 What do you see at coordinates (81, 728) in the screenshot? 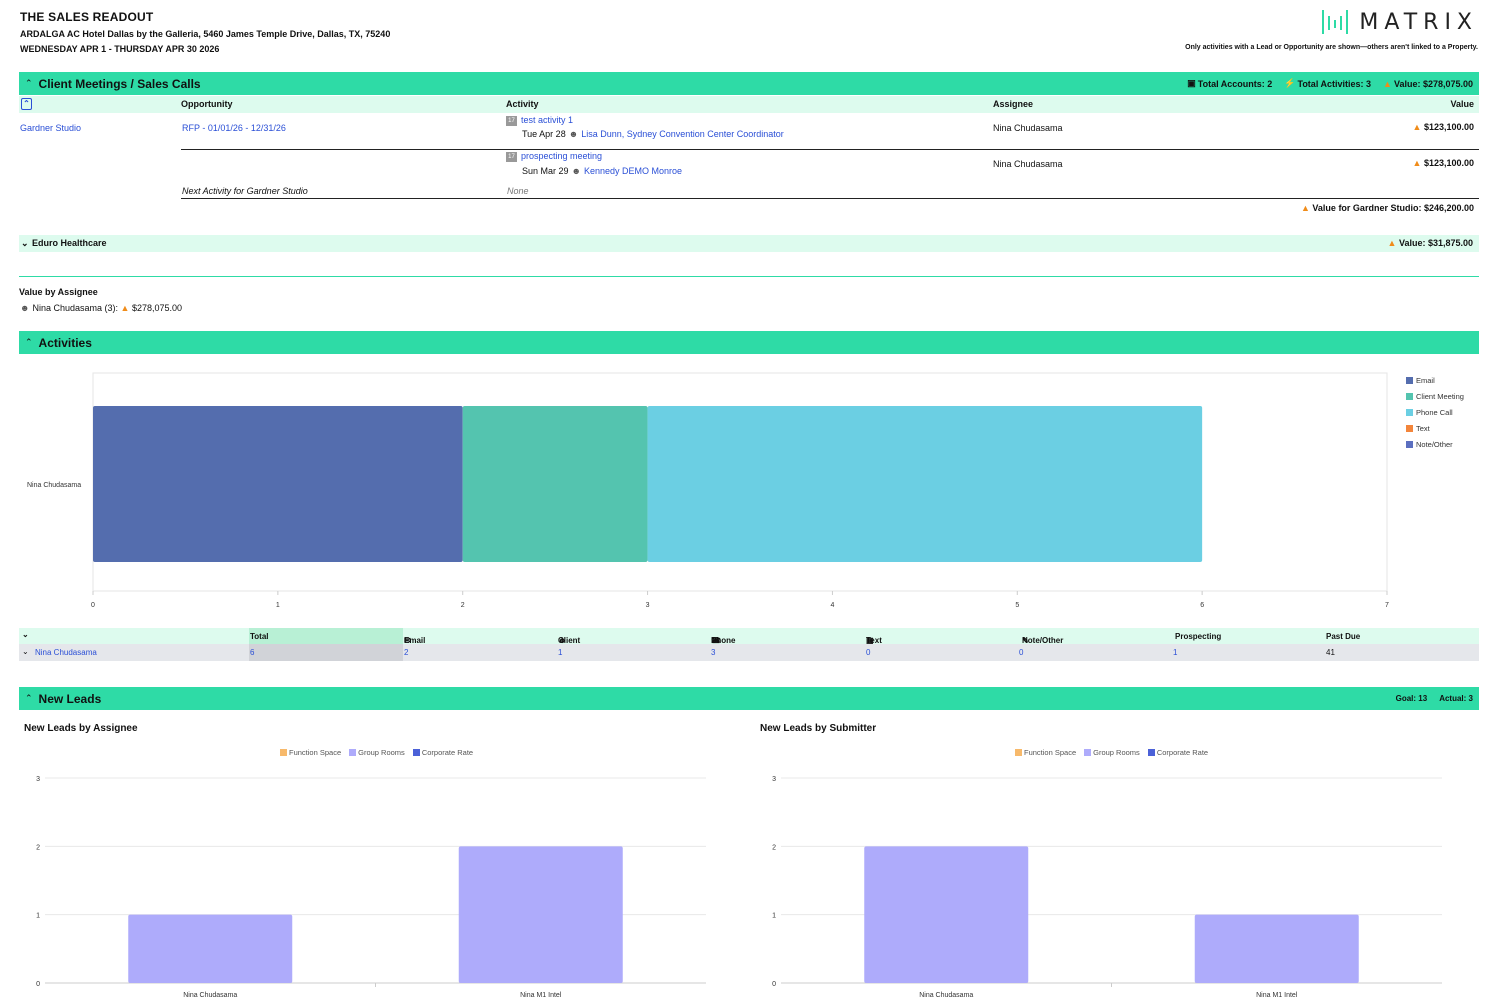
I see `leads-by-assignee-title: New Leads by Assignee` at bounding box center [81, 728].